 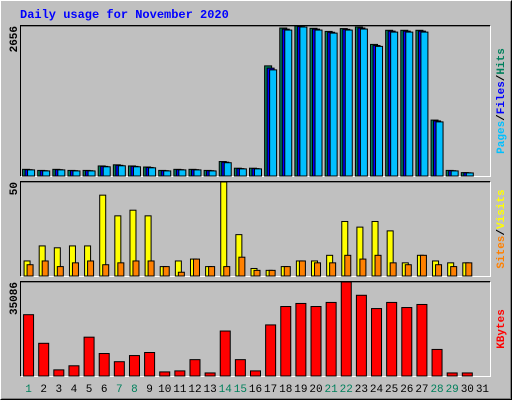 I want to click on x-tick-label: 17, so click(x=270, y=390).